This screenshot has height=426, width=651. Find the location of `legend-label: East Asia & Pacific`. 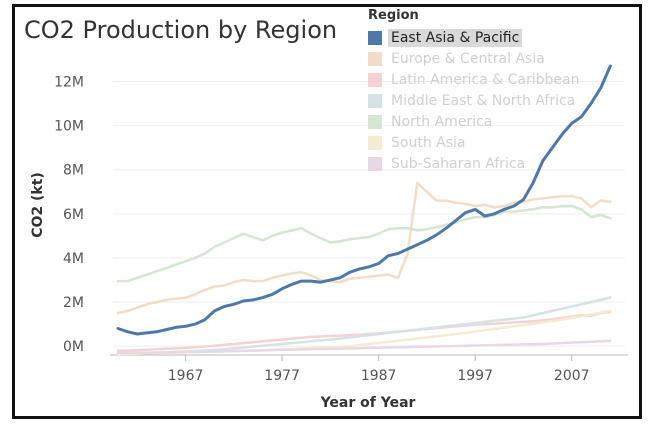

legend-label: East Asia & Pacific is located at coordinates (455, 37).